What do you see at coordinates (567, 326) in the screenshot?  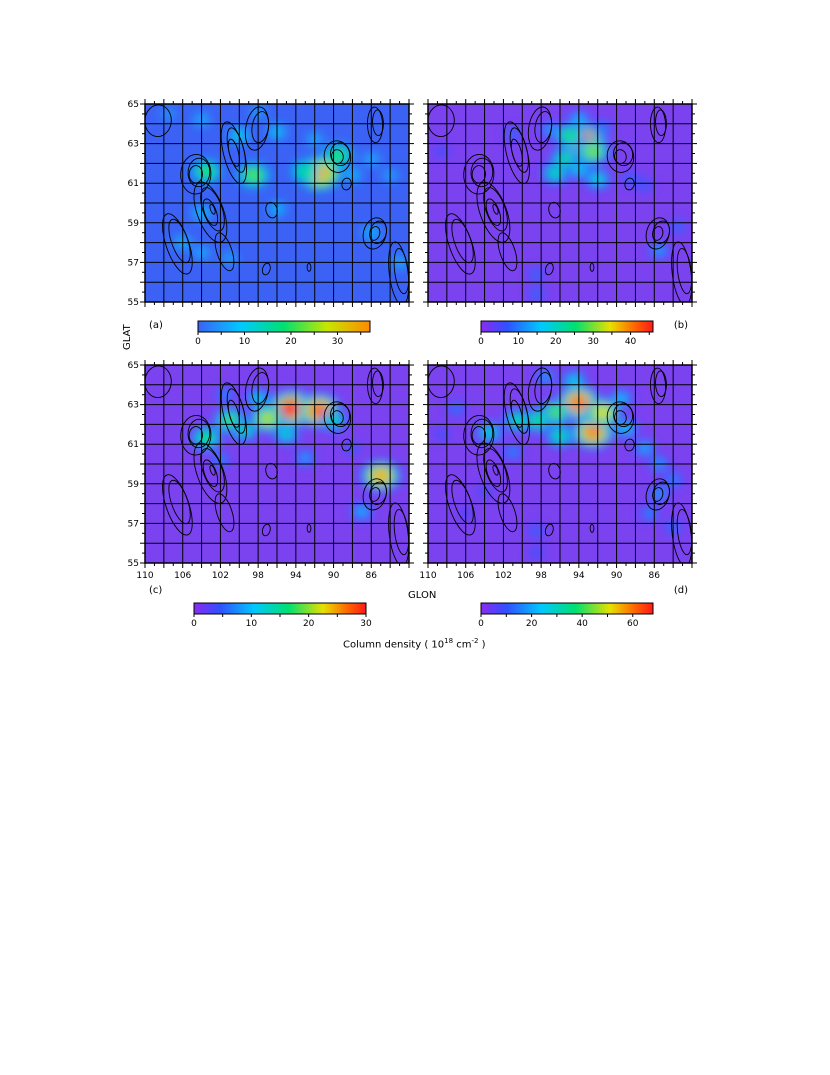 I see `colorbar` at bounding box center [567, 326].